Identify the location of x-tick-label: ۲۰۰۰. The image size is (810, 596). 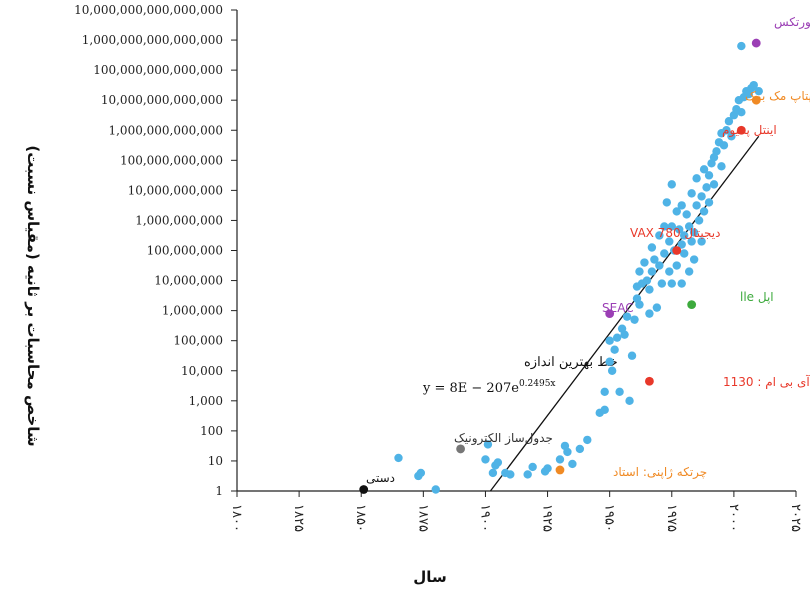
(733, 518).